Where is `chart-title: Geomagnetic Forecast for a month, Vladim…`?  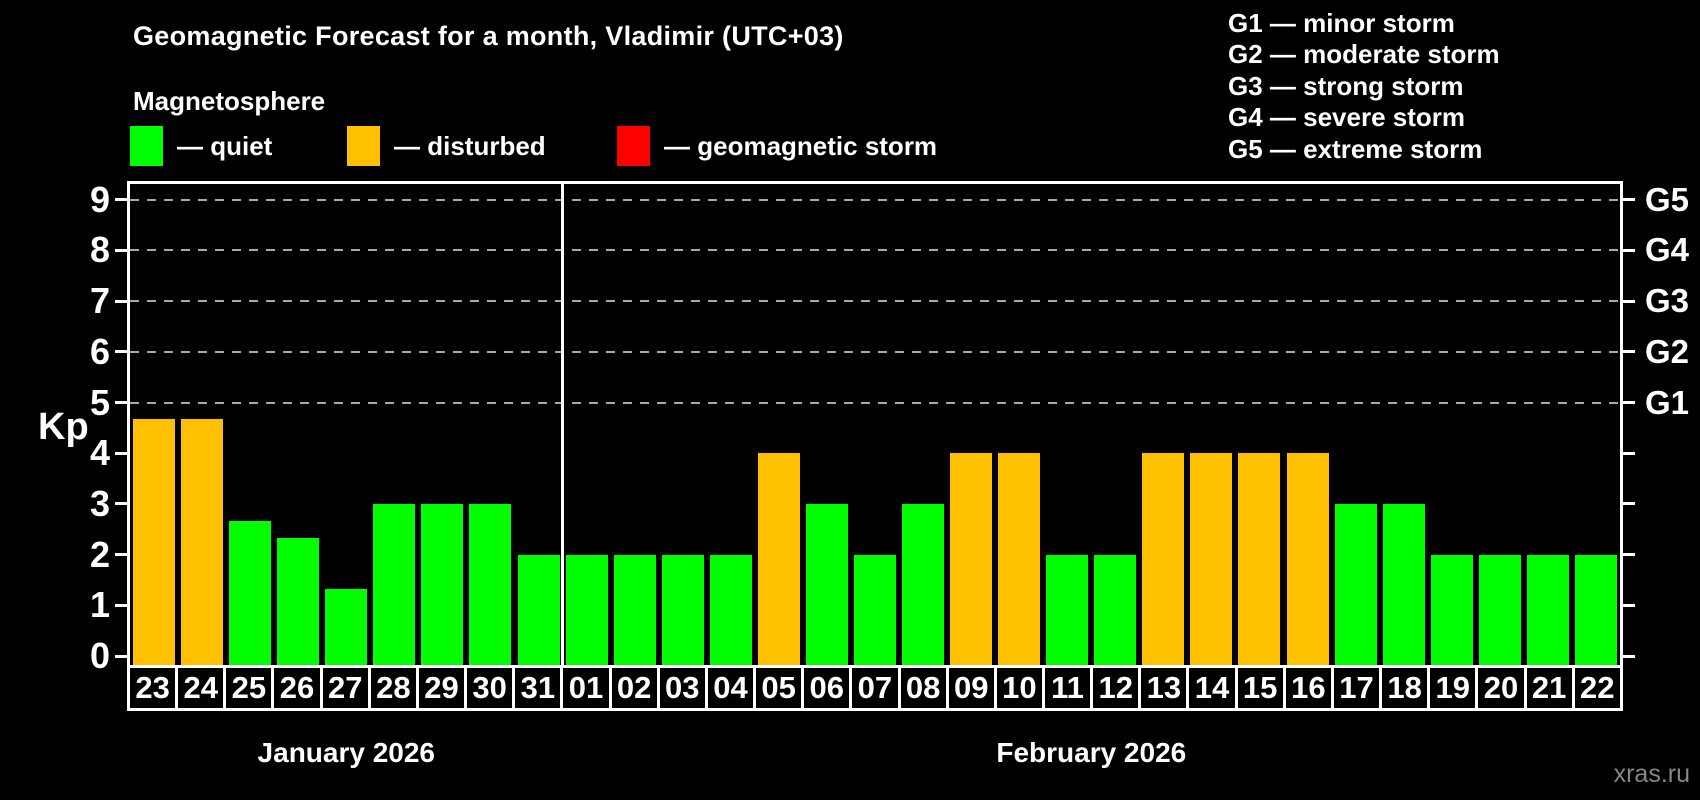
chart-title: Geomagnetic Forecast for a month, Vladim… is located at coordinates (488, 36).